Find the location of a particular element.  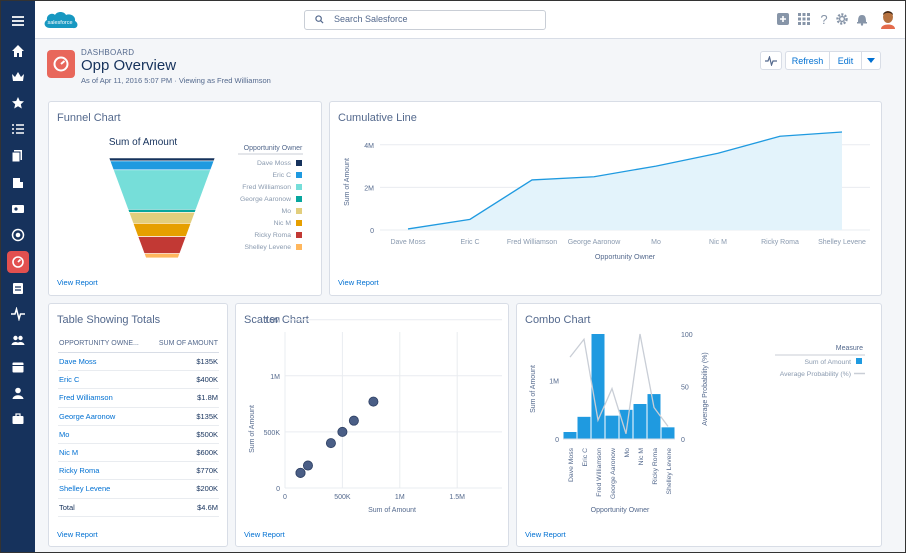

sidebar-item-home is located at coordinates (18, 51).